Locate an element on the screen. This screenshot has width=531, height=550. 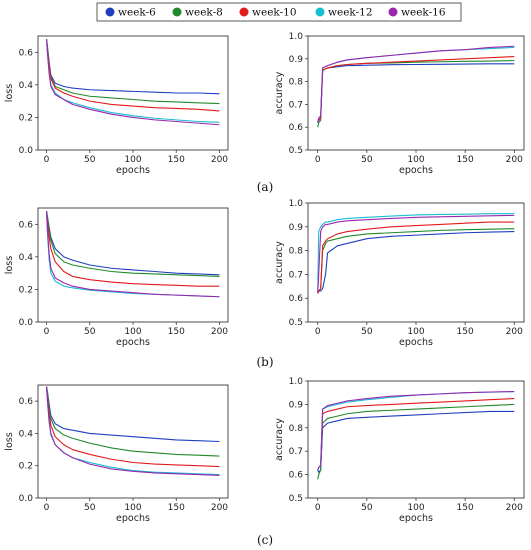
legend-item-week-8: week-8 is located at coordinates (197, 13).